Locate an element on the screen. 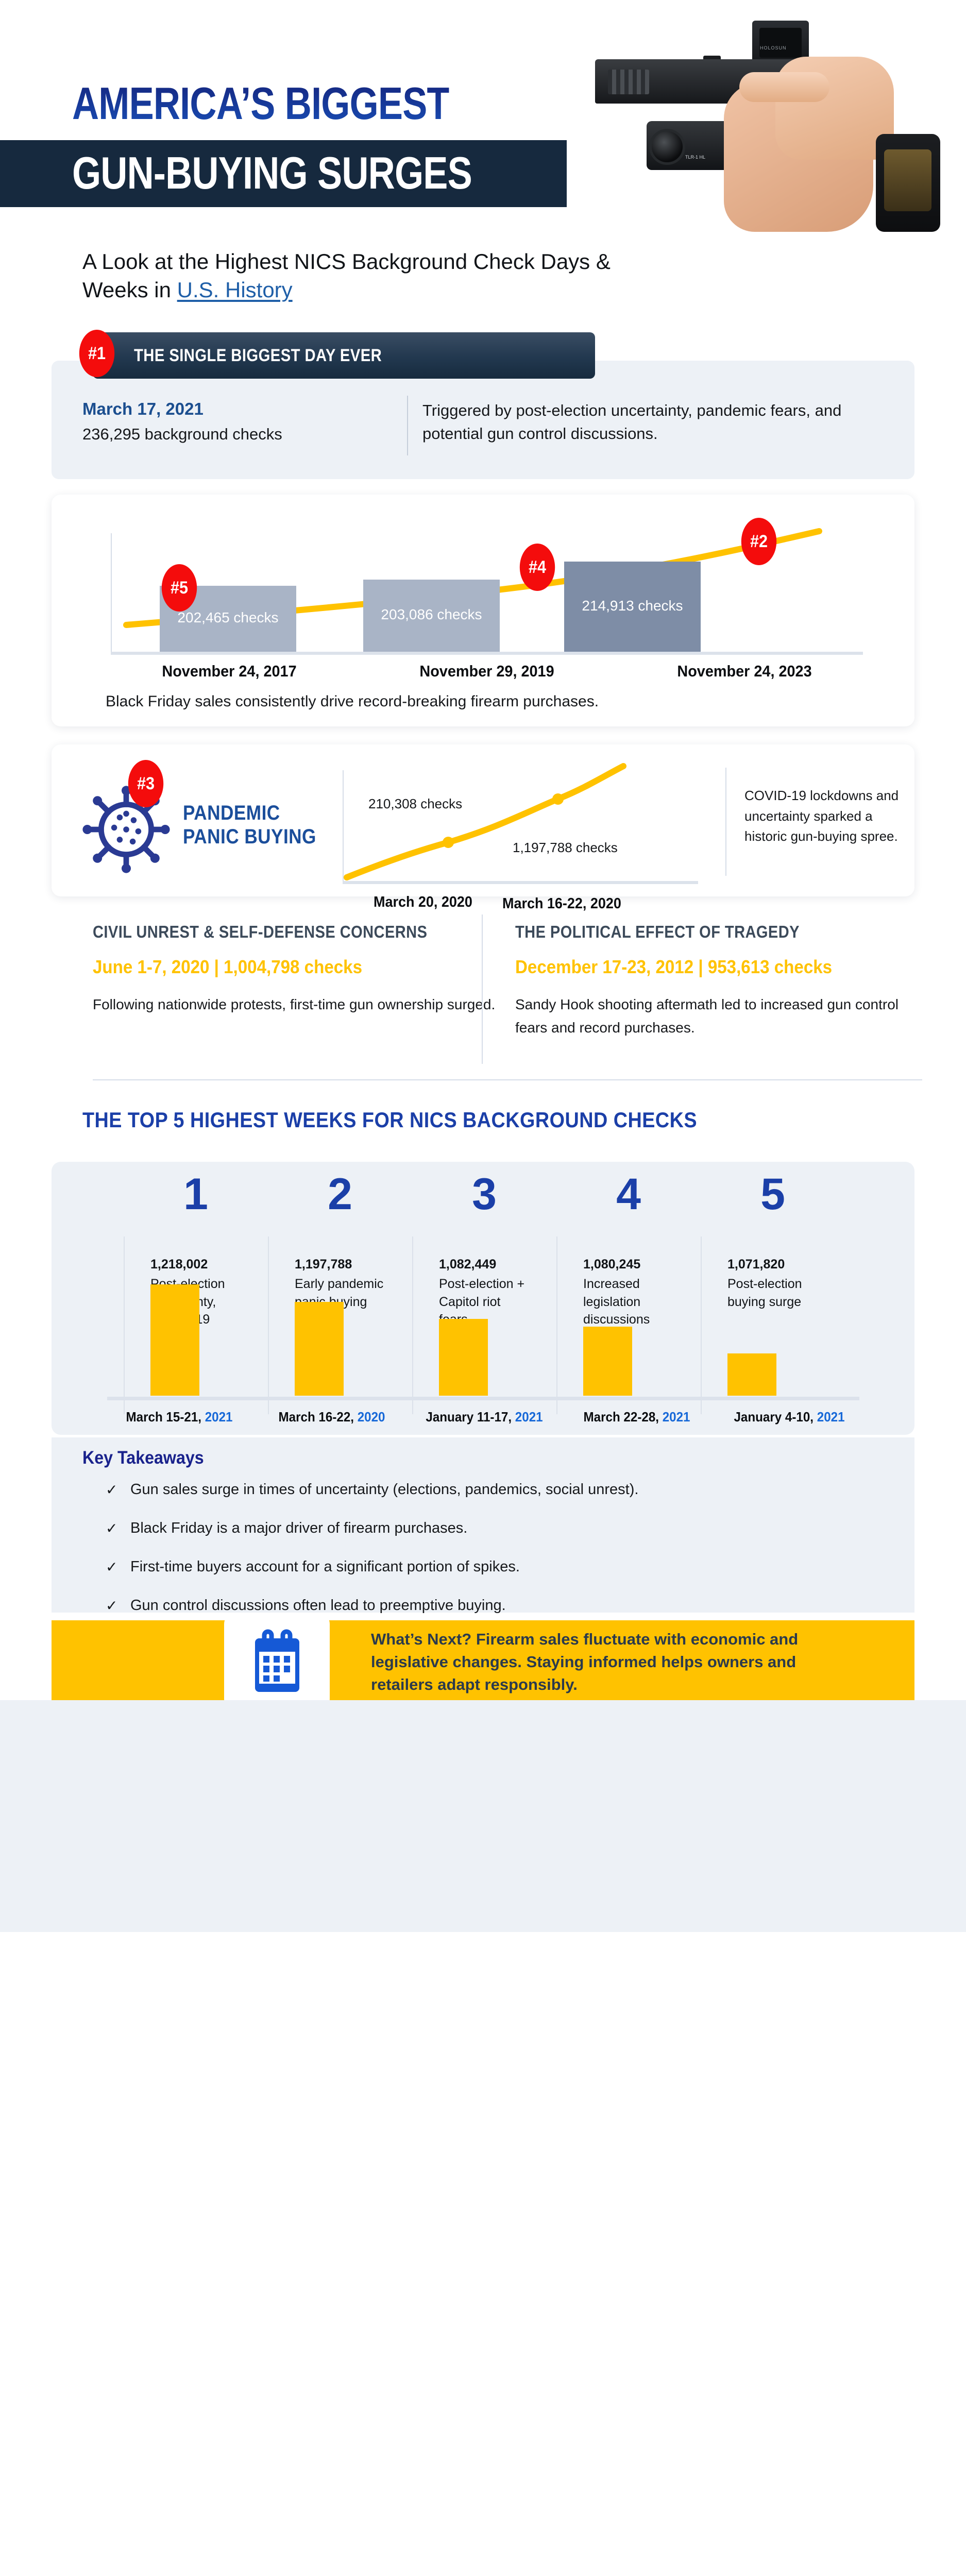 Image resolution: width=966 pixels, height=2576 pixels. fingers is located at coordinates (784, 87).